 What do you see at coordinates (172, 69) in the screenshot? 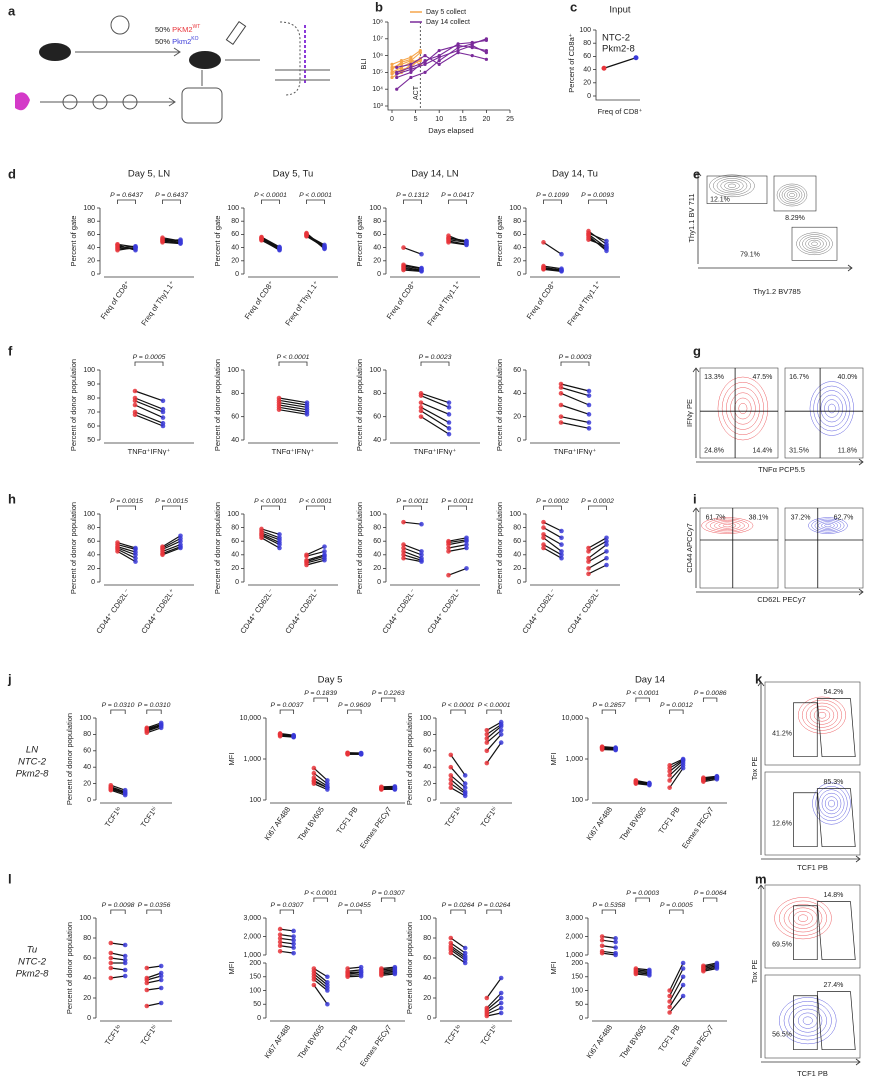
I see `schematic: 50% PKM2WT 50% Pkm2KO` at bounding box center [172, 69].